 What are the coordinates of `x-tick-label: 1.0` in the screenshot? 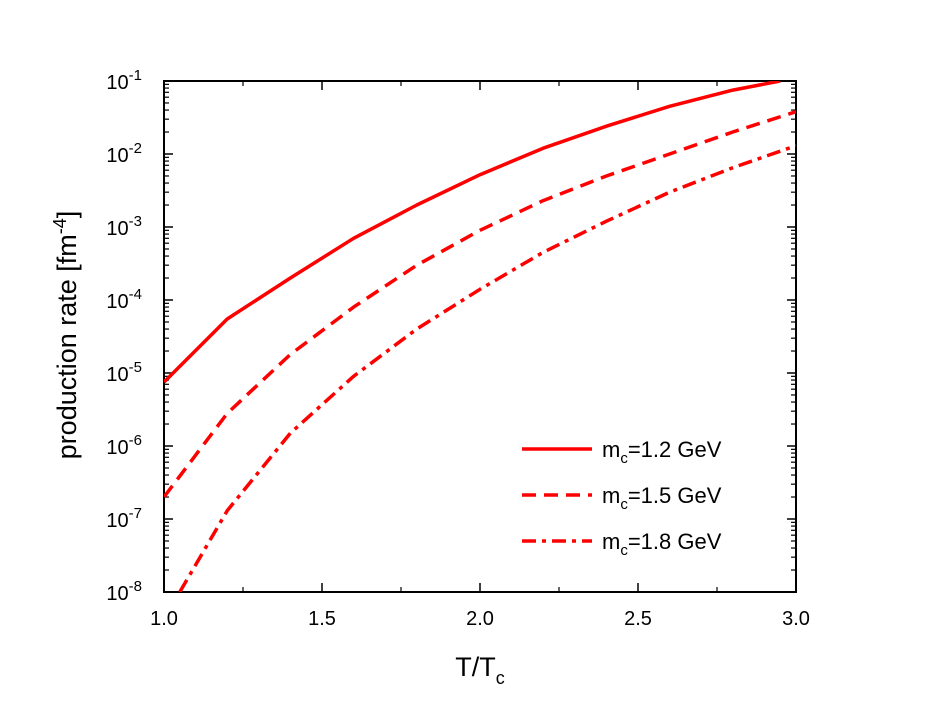 It's located at (164, 619).